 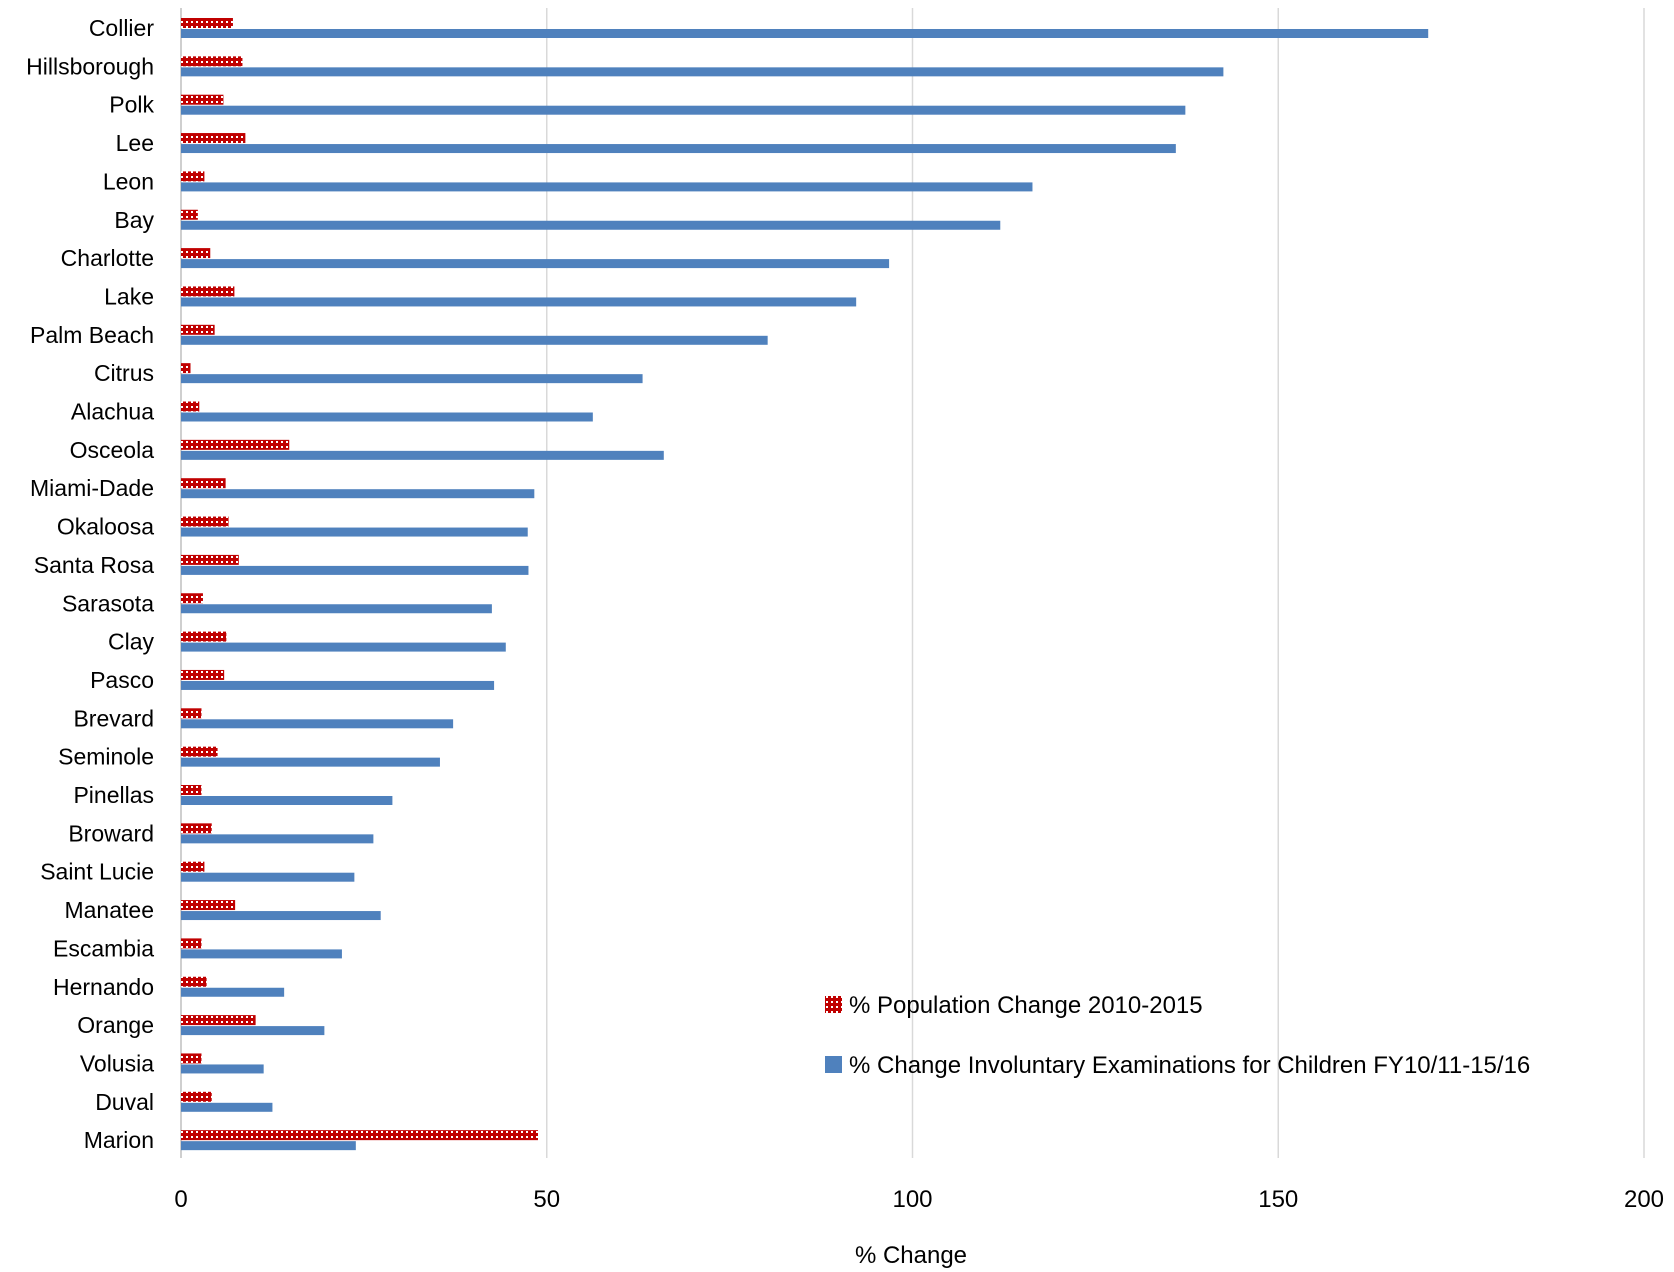 I want to click on category-label-20: Pinellas, so click(x=113, y=795).